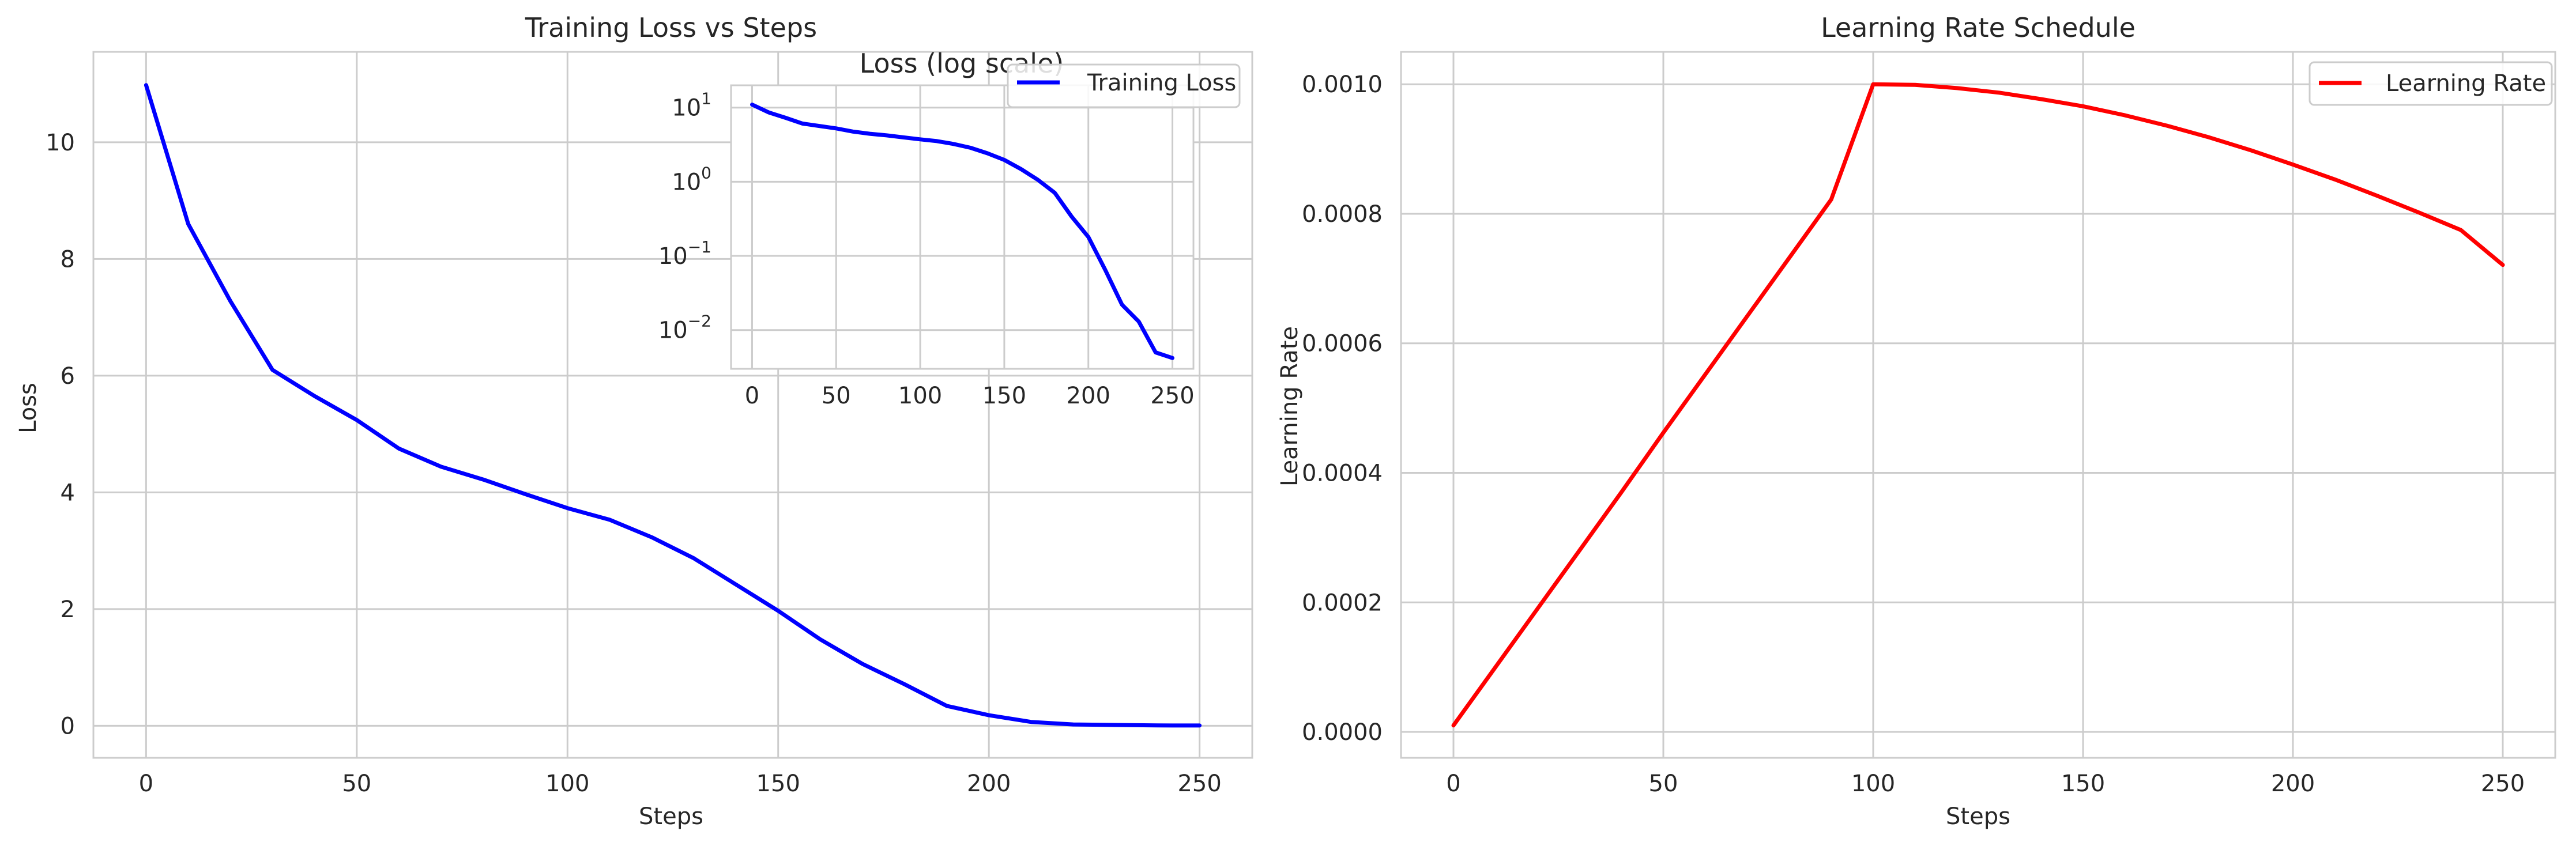 The image size is (2576, 846). What do you see at coordinates (671, 27) in the screenshot?
I see `loss-chart-title: Training Loss vs Steps` at bounding box center [671, 27].